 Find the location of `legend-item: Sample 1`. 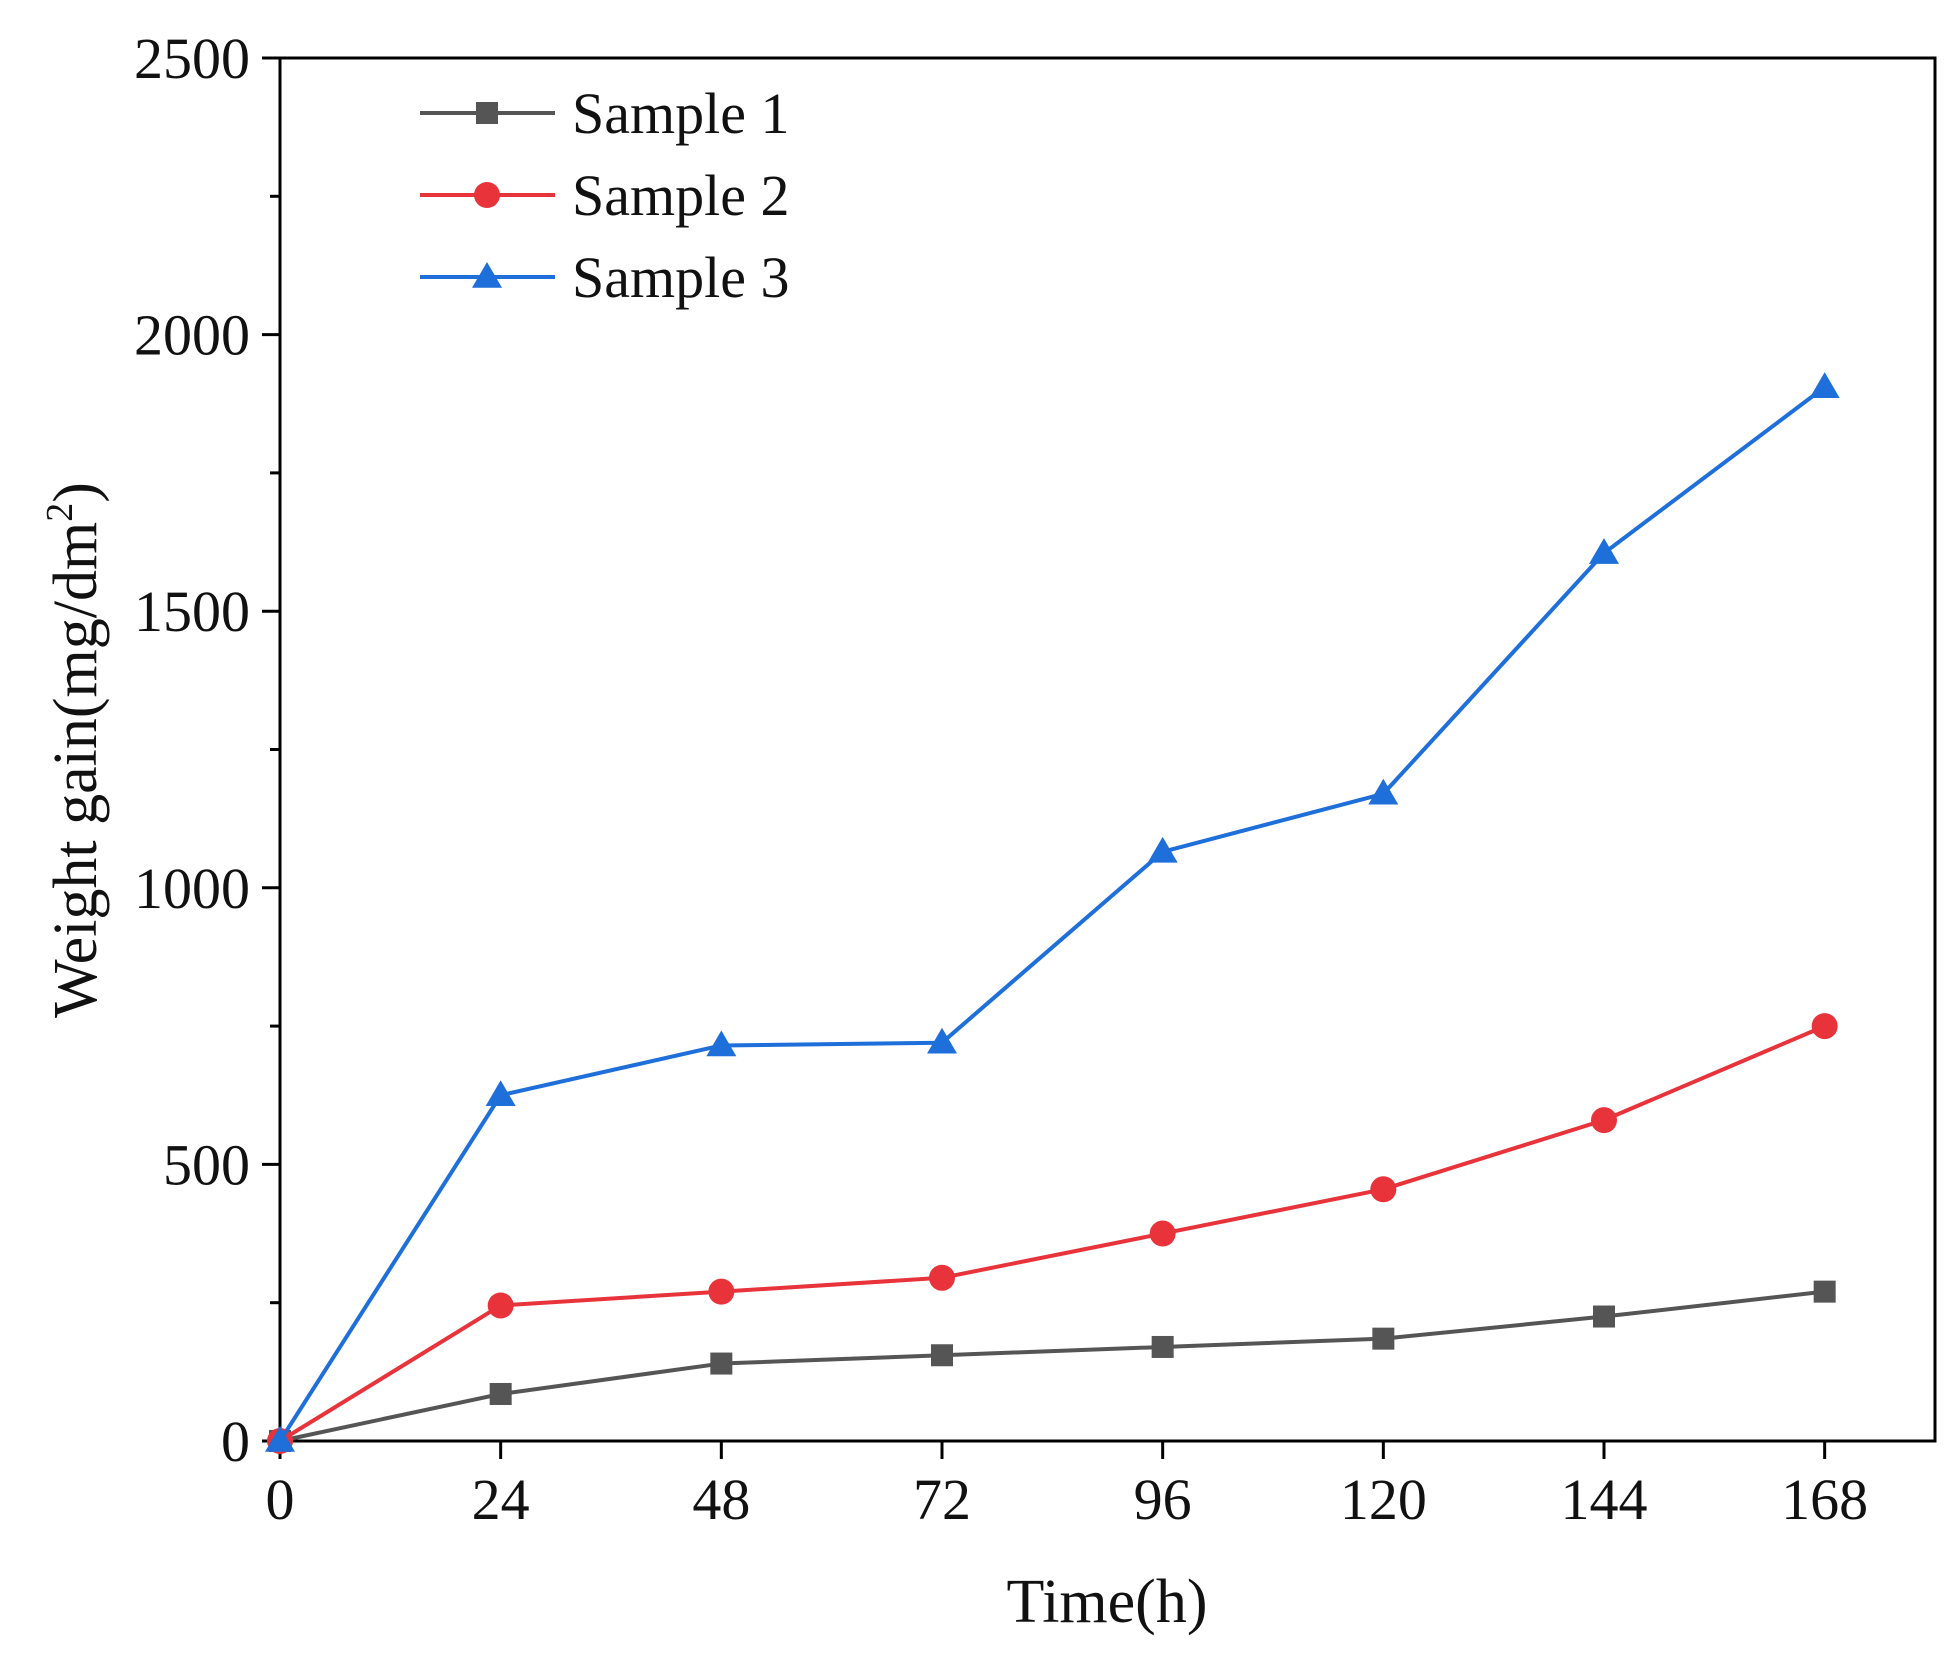

legend-item: Sample 1 is located at coordinates (604, 113).